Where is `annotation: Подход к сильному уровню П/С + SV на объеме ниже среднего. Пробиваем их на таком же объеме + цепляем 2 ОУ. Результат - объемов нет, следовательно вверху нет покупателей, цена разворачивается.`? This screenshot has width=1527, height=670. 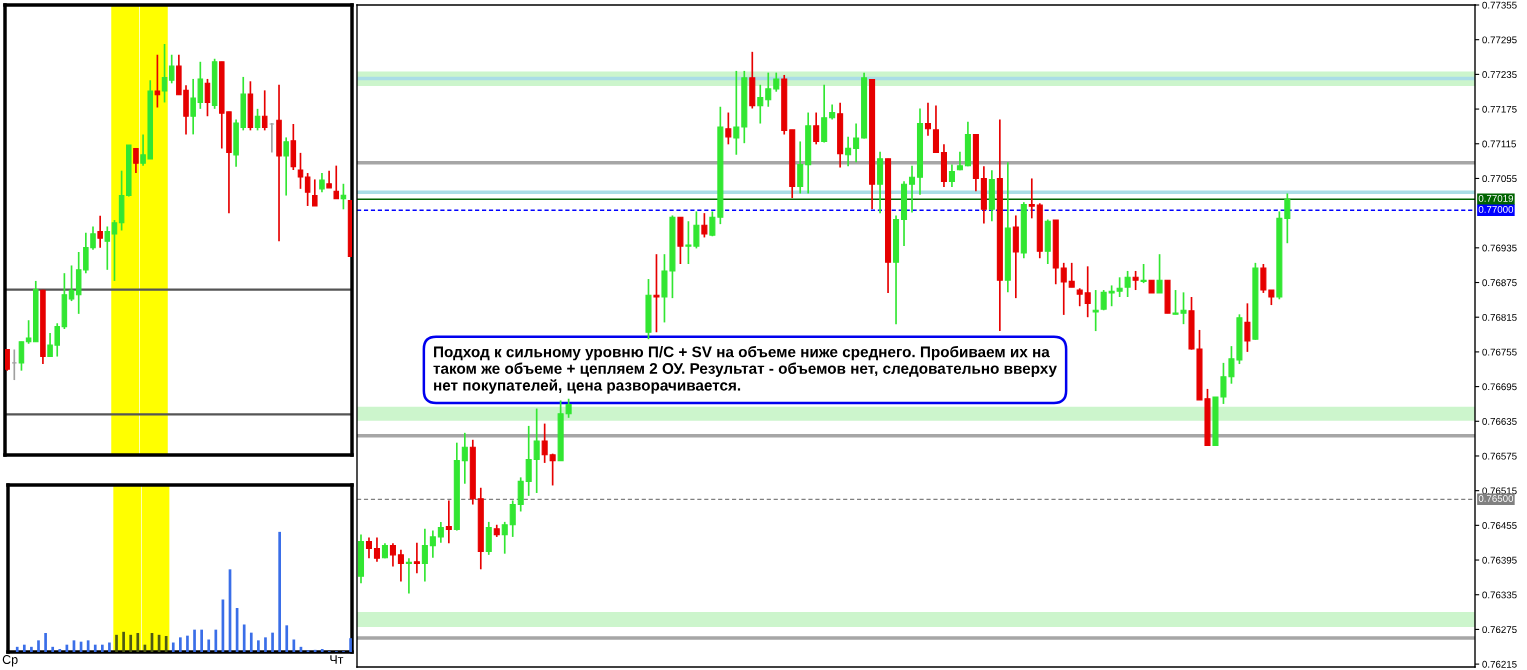
annotation: Подход к сильному уровню П/С + SV на объеме ниже среднего. Пробиваем их на таком же объеме + цепляем 2 ОУ. Результат - объемов нет, следовательно вверху нет покупателей, цена разворачивается. is located at coordinates (745, 369).